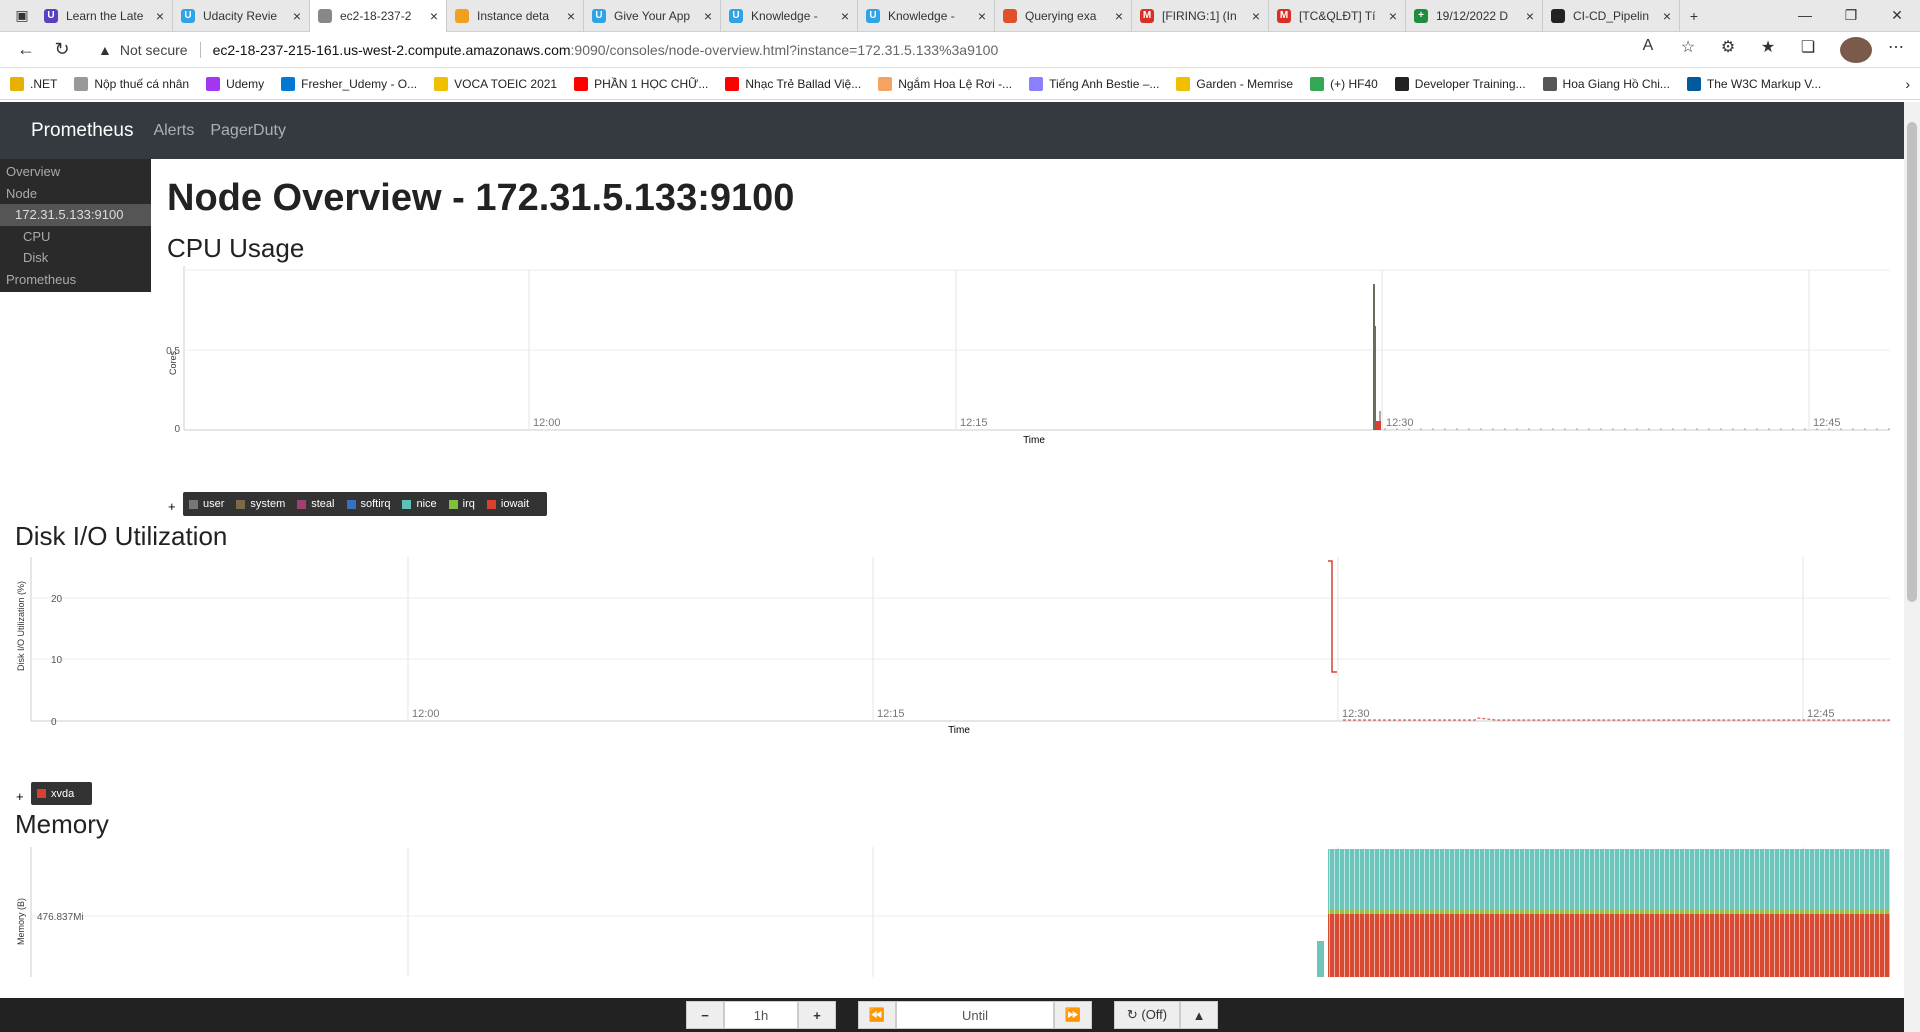 The width and height of the screenshot is (1920, 1032). Describe the element at coordinates (1821, 714) in the screenshot. I see `disk-xtick-1245: 12:45` at that location.